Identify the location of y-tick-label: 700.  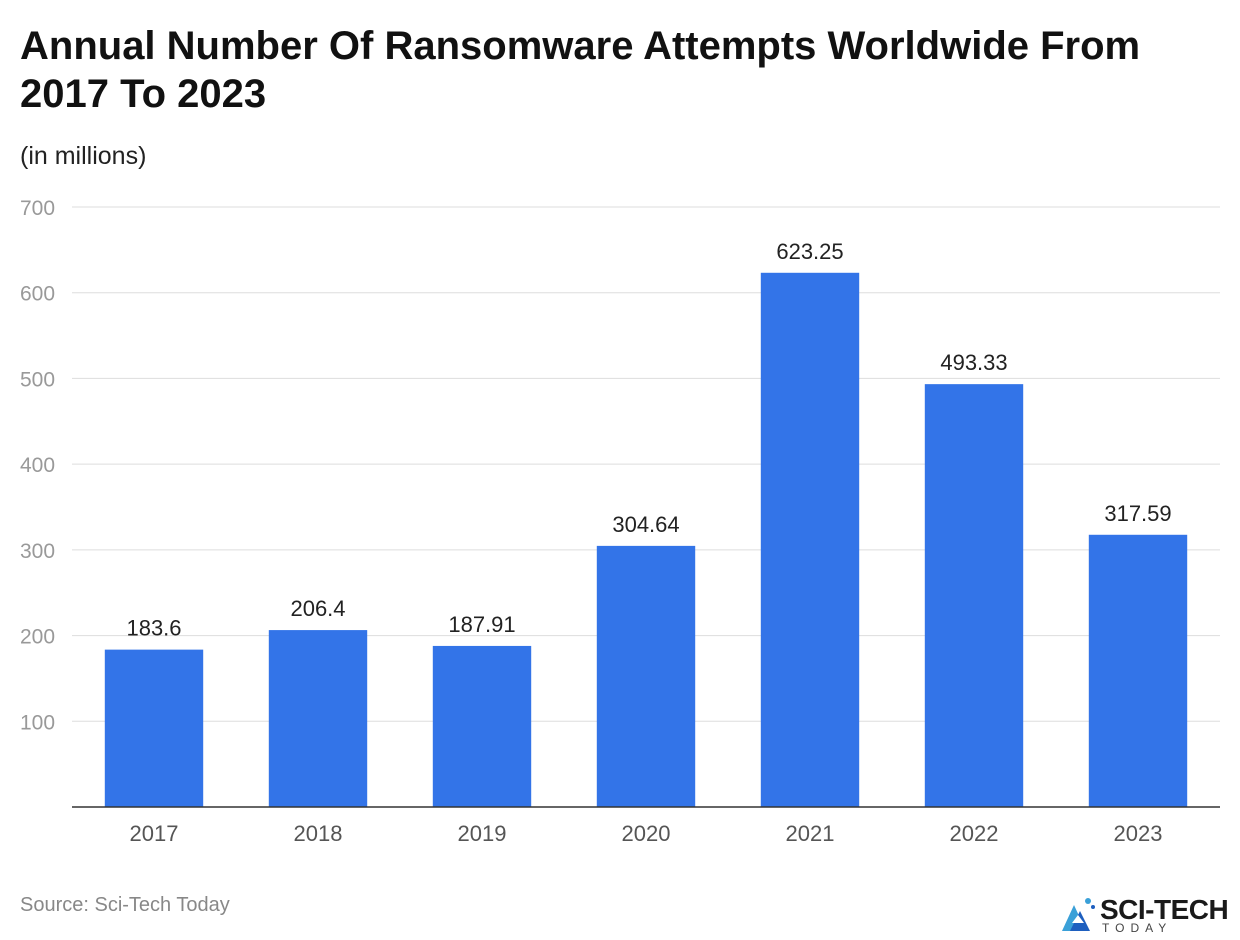
(37, 208).